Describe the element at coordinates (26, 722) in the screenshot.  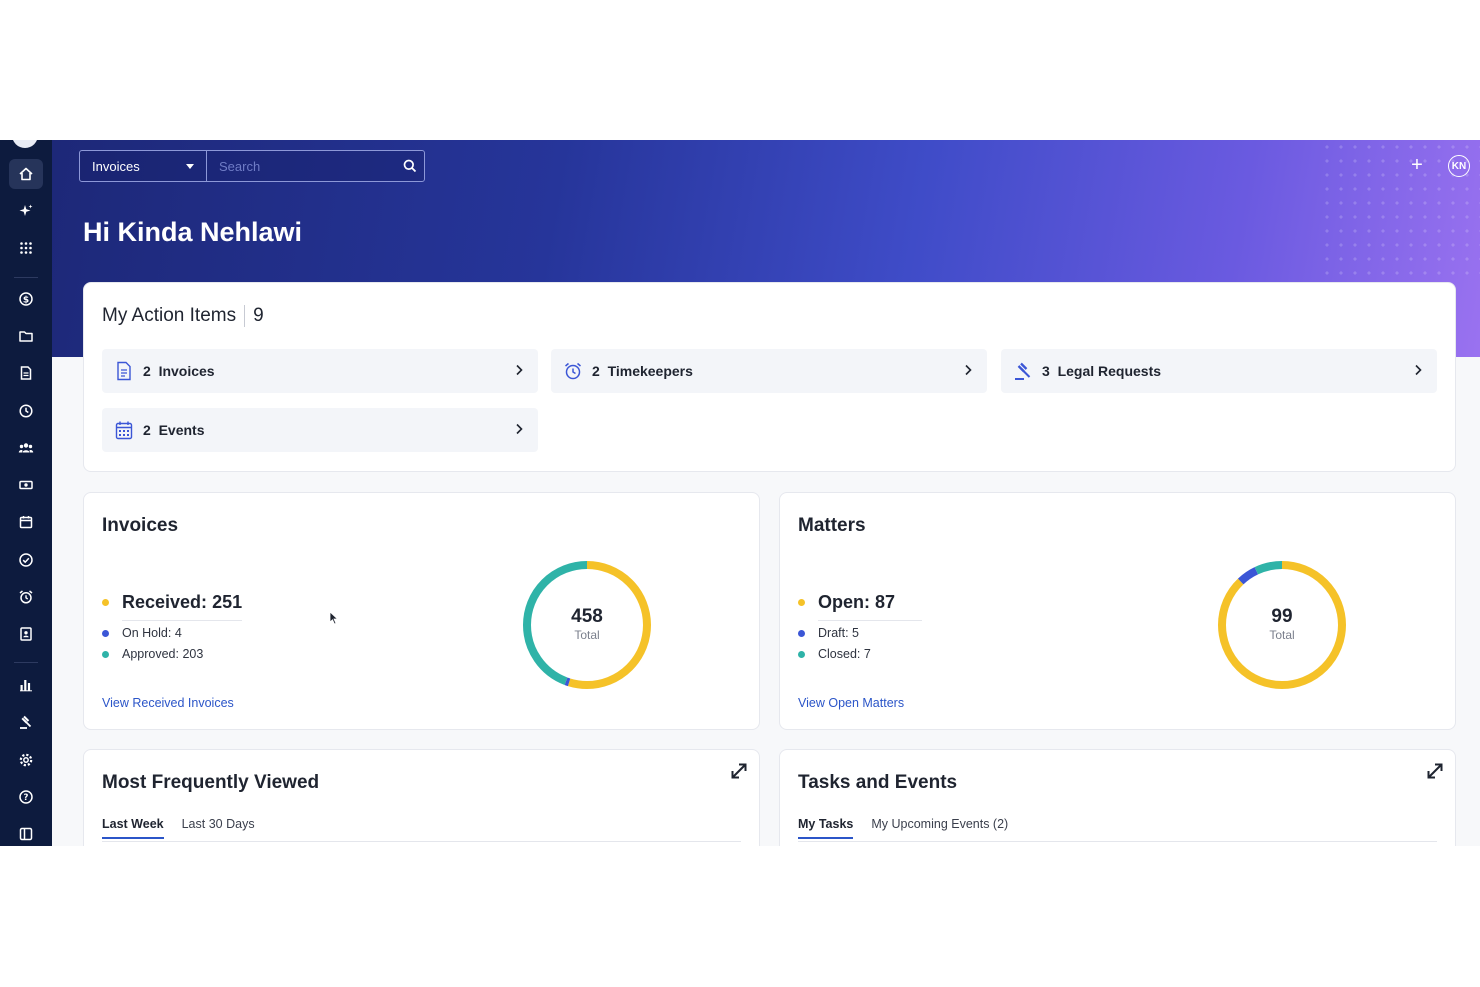
I see `gavel-icon` at that location.